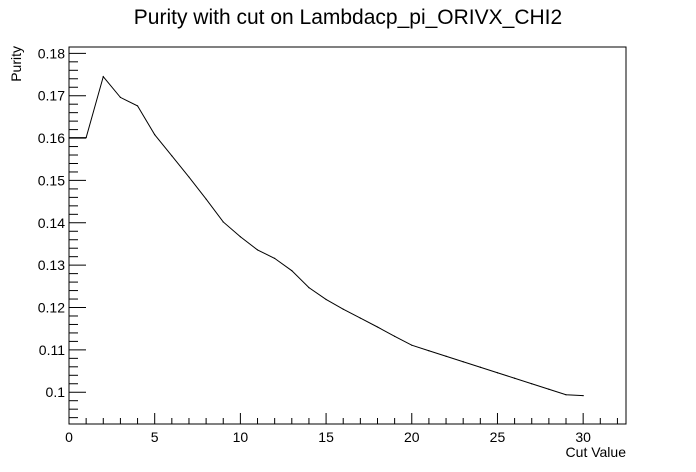 The height and width of the screenshot is (472, 696). What do you see at coordinates (51, 180) in the screenshot?
I see `y-tick-label: 0.15` at bounding box center [51, 180].